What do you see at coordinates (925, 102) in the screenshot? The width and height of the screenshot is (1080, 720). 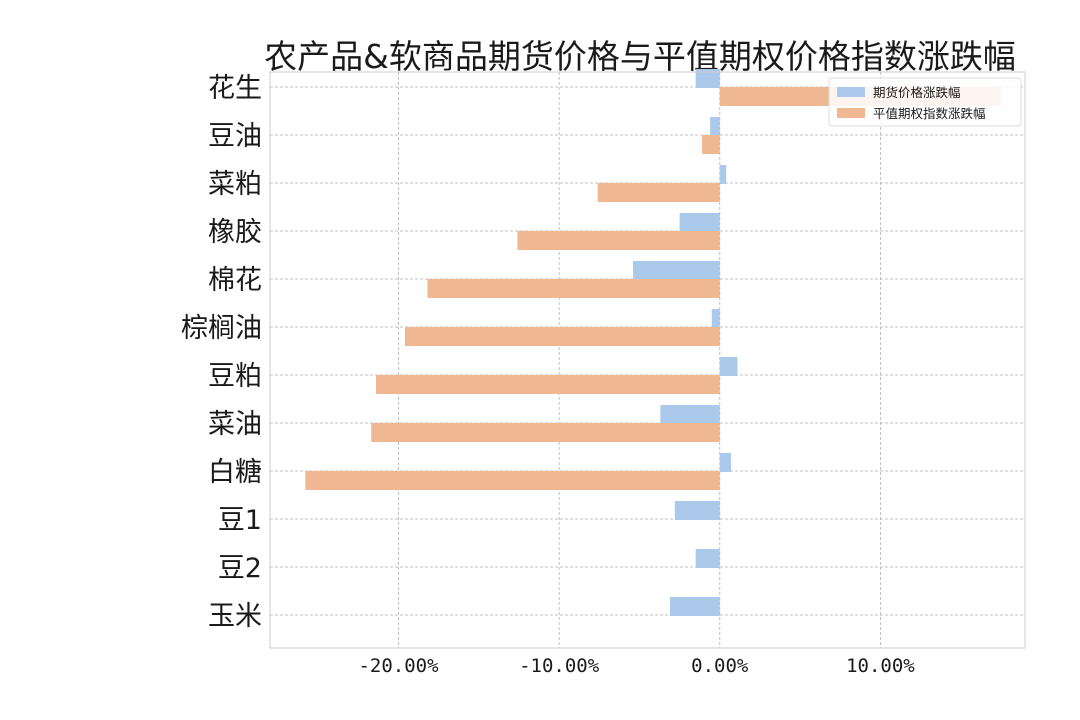 I see `legend-box` at bounding box center [925, 102].